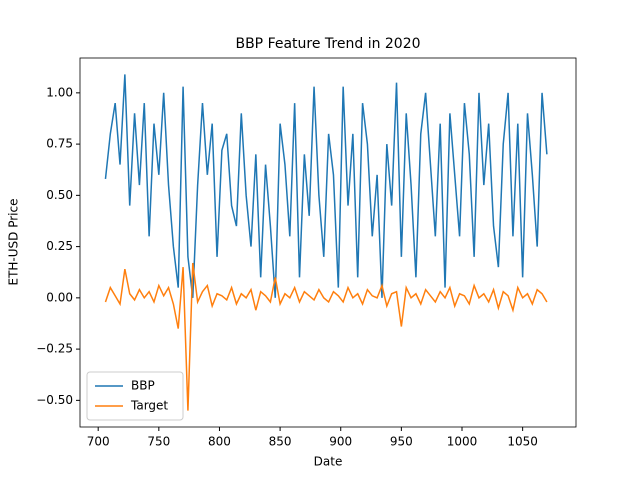  I want to click on y-tick-label: 0.50, so click(59, 195).